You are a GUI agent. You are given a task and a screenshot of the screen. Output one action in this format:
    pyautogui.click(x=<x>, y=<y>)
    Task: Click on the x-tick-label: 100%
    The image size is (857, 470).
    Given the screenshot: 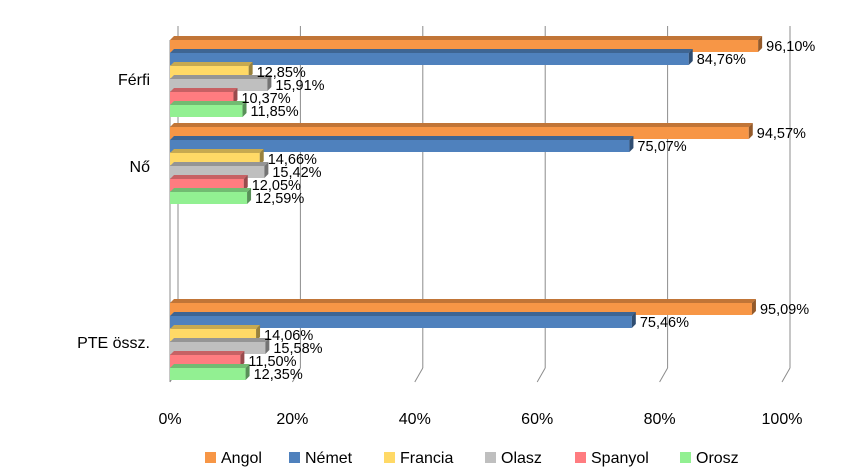 What is the action you would take?
    pyautogui.click(x=782, y=419)
    